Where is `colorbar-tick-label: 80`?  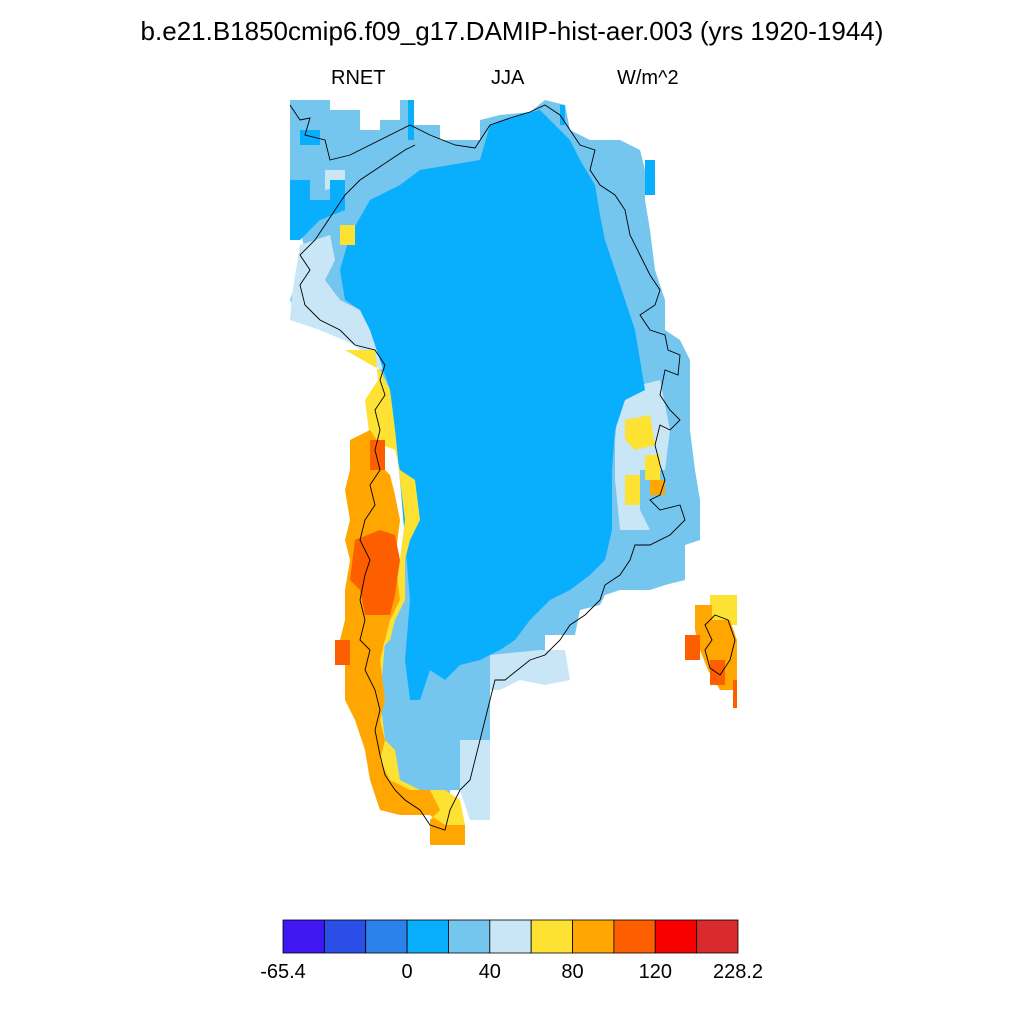 colorbar-tick-label: 80 is located at coordinates (572, 972).